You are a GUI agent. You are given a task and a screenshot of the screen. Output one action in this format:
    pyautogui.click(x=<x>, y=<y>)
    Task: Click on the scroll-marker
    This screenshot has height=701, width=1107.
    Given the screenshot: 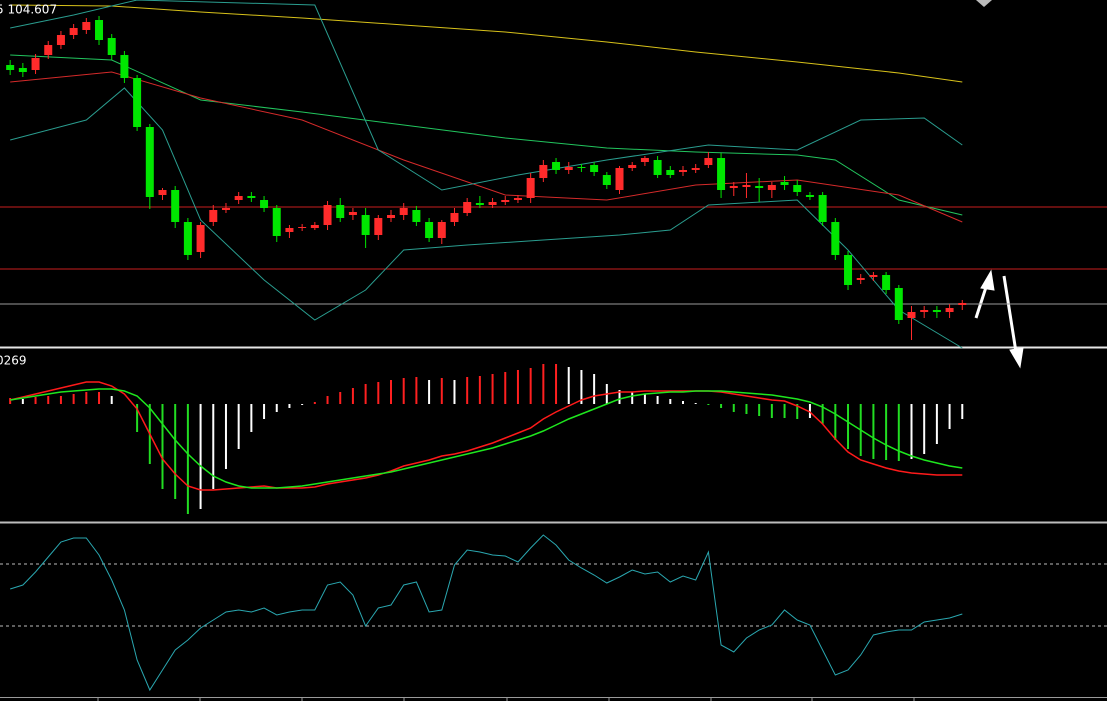 What is the action you would take?
    pyautogui.click(x=984, y=3)
    